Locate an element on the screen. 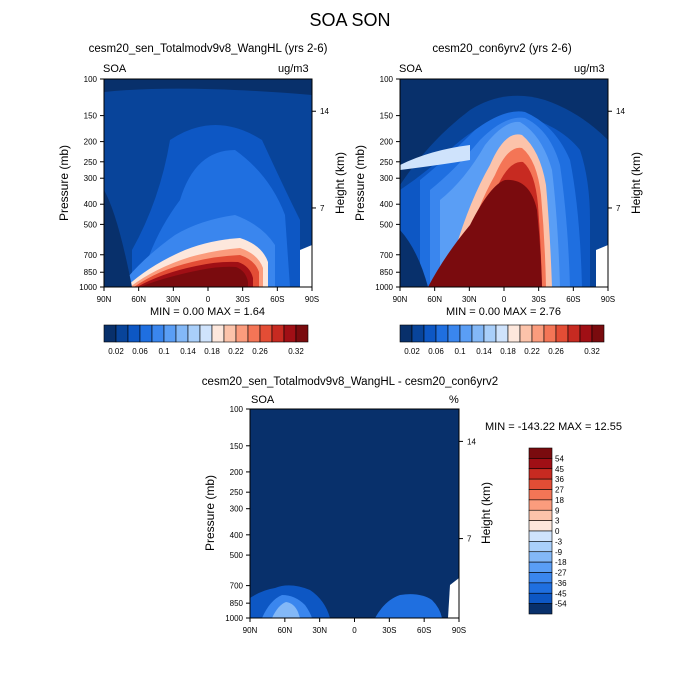 This screenshot has width=700, height=700. colorbar-label: 9 is located at coordinates (557, 510).